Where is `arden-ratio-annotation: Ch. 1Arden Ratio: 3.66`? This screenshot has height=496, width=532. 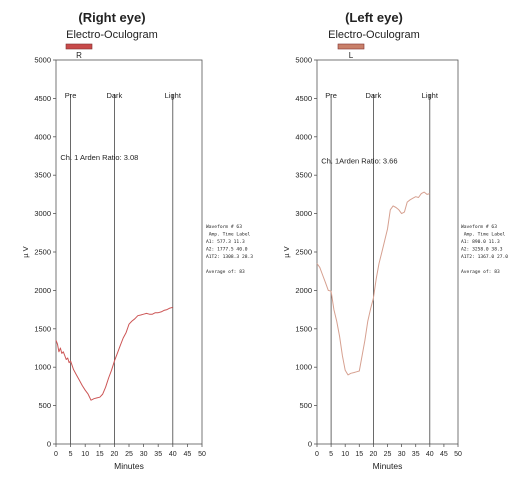
arden-ratio-annotation: Ch. 1Arden Ratio: 3.66 is located at coordinates (359, 161).